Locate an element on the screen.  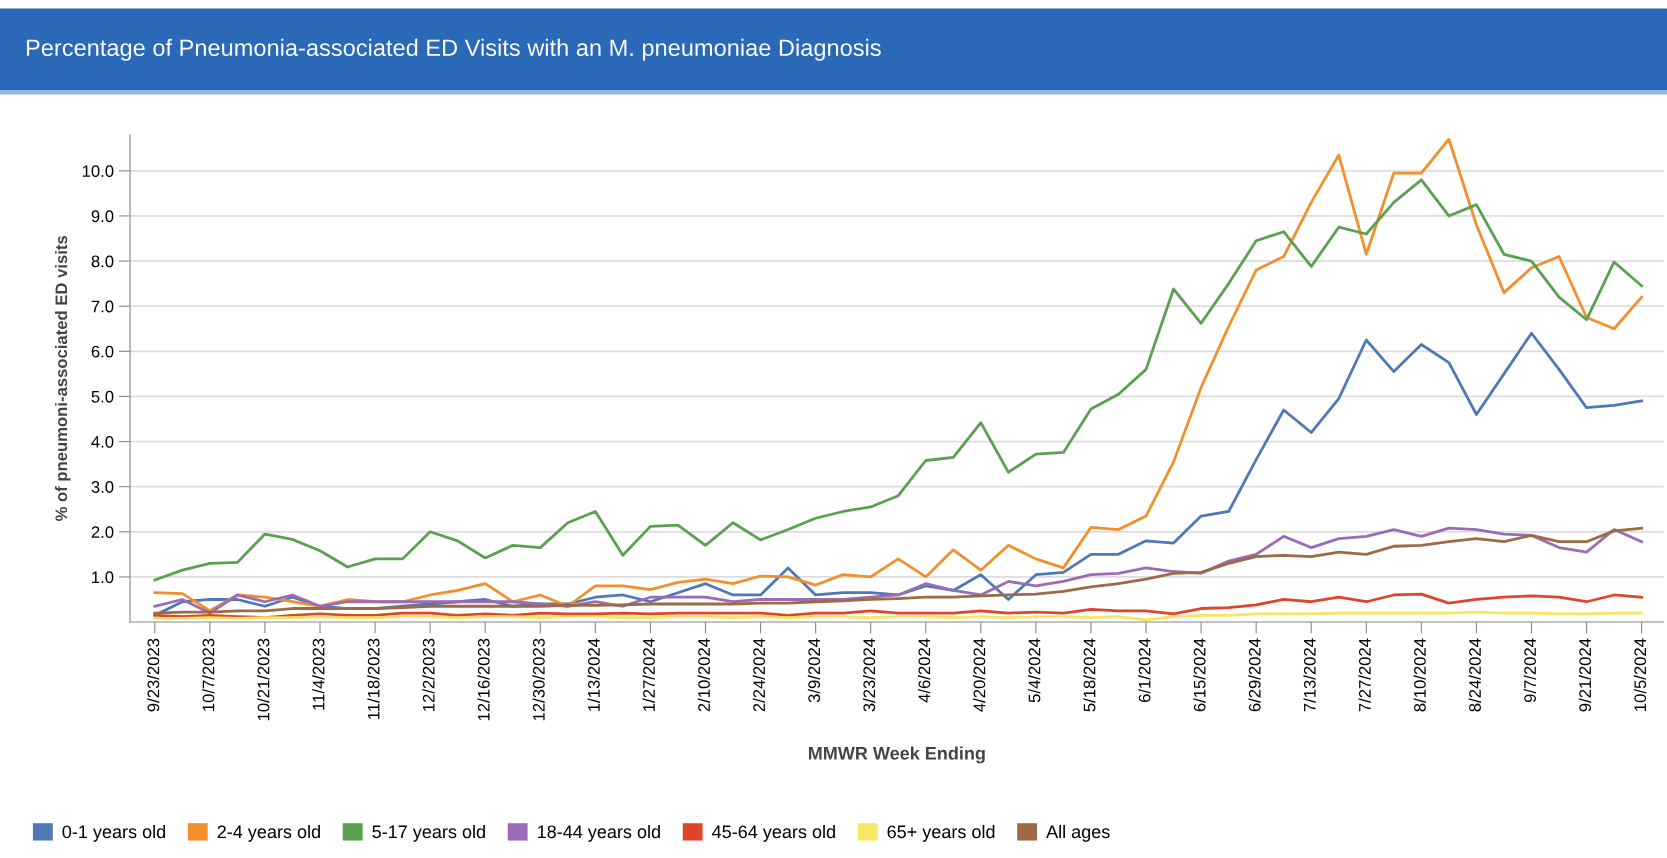
legend-label: 45-64 years old is located at coordinates (773, 833).